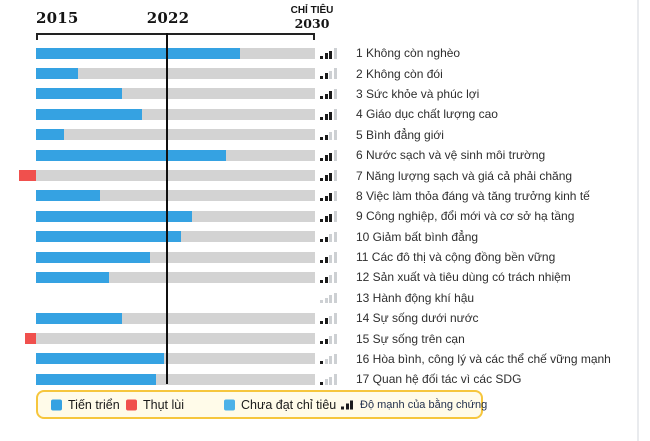 Image resolution: width=650 pixels, height=441 pixels. Describe the element at coordinates (427, 114) in the screenshot. I see `goal-label: 4 Giáo dục chất lượng cao` at that location.